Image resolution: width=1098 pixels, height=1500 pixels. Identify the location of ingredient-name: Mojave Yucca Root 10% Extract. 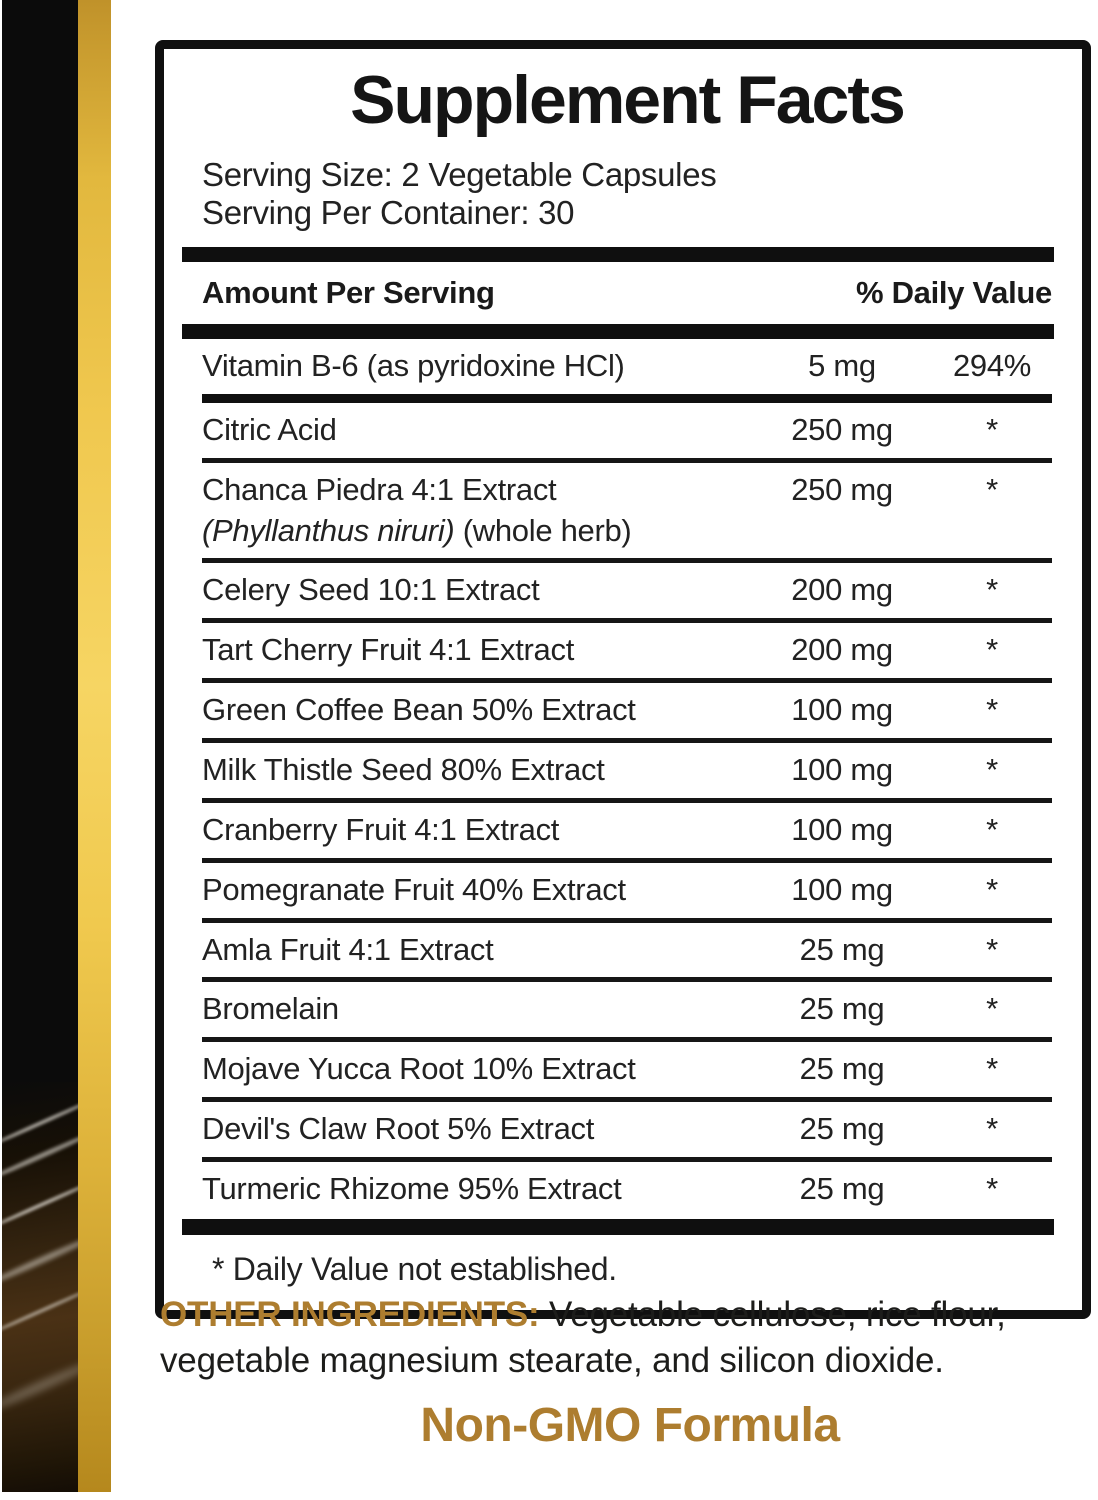
(419, 1069).